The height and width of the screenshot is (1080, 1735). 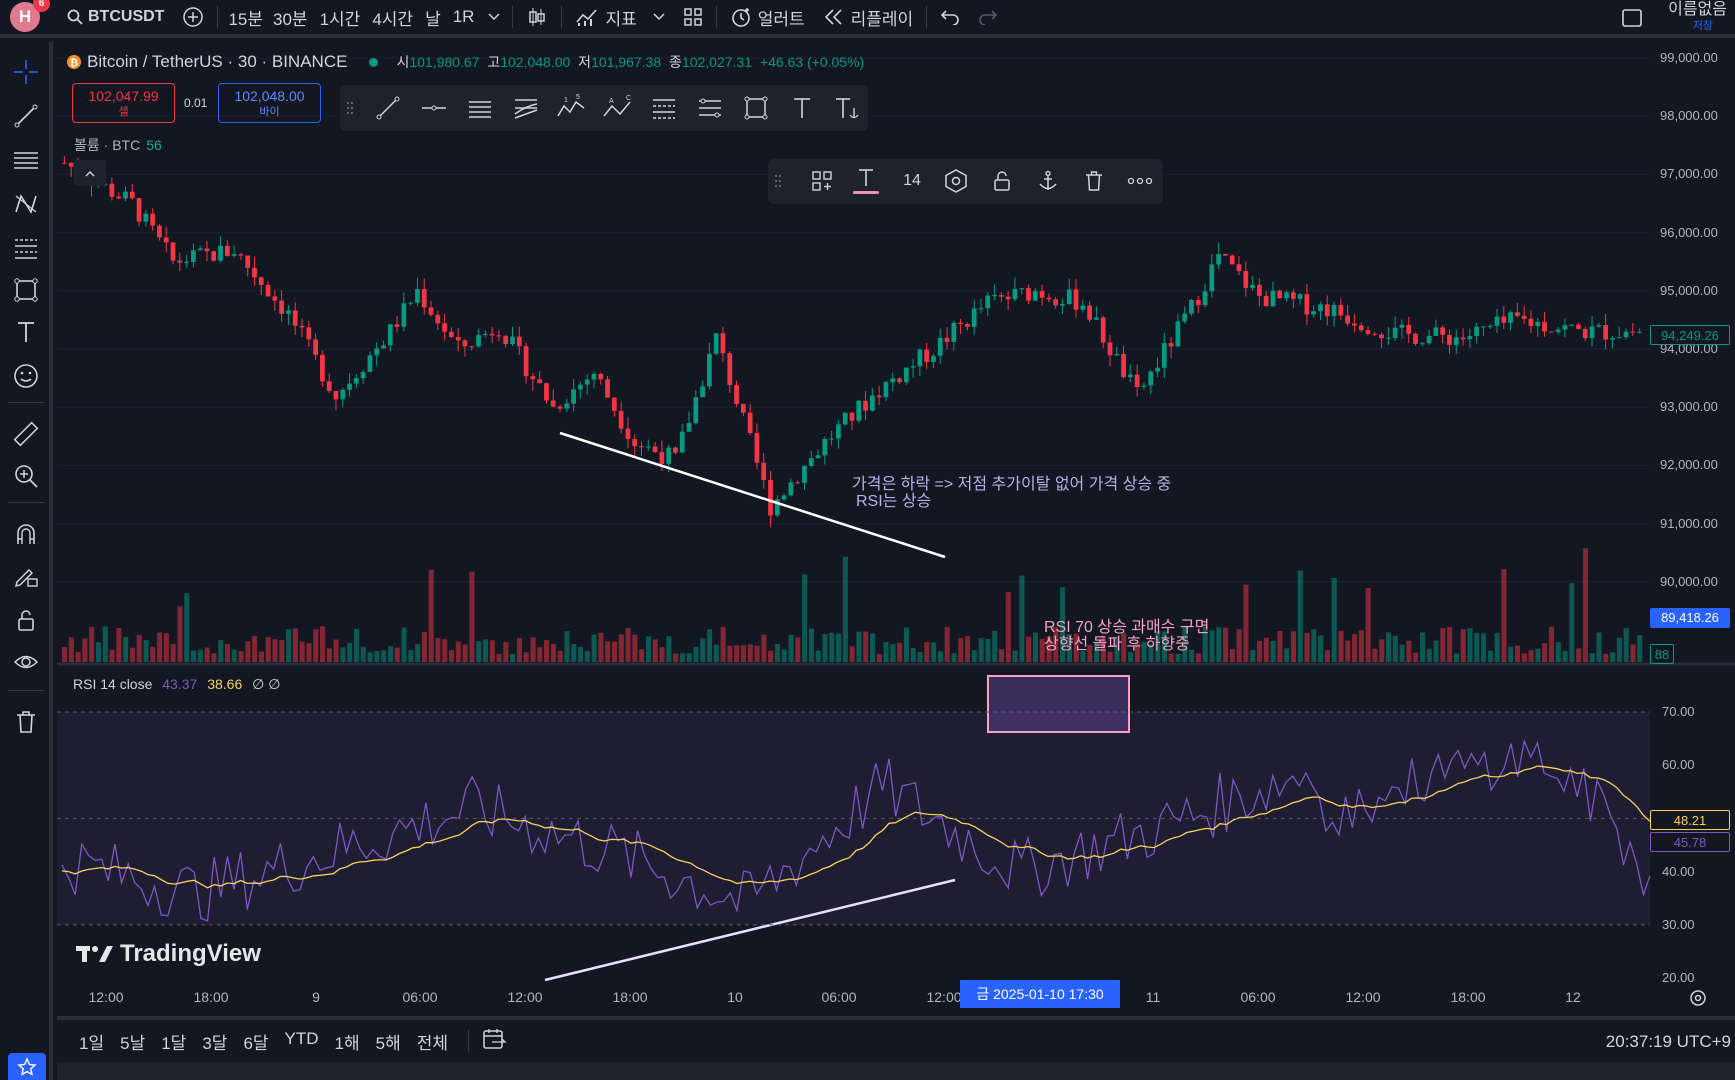 What do you see at coordinates (1126, 636) in the screenshot?
I see `overbought-note: RSI 70 상승 과매수 구면 상향선 돌파 후 하향중` at bounding box center [1126, 636].